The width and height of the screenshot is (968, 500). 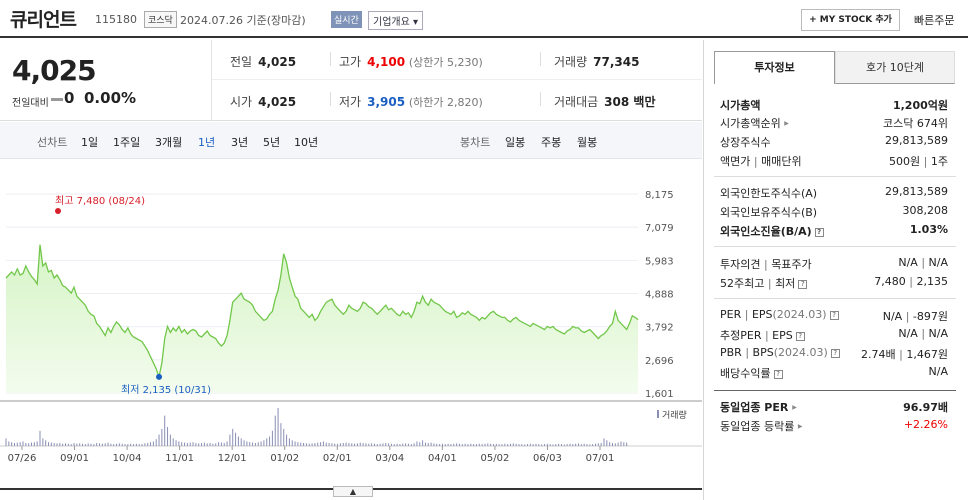 I want to click on foreign-hold-label: 외국인보유주식수(B), so click(x=769, y=212).